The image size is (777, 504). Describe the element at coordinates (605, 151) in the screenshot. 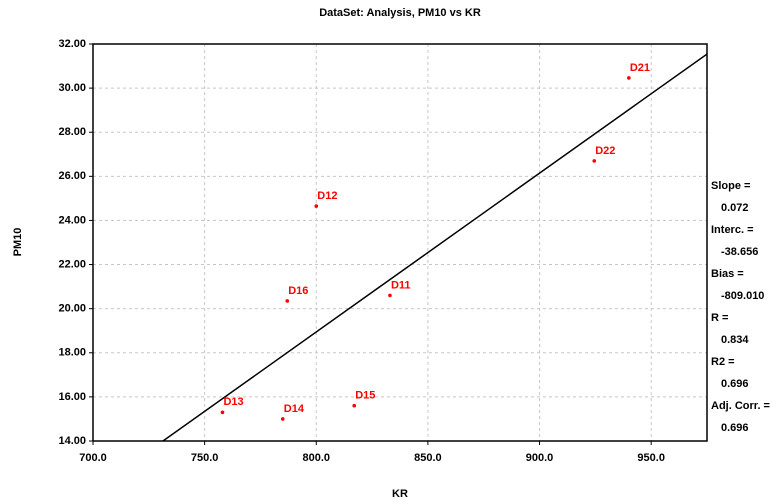

I see `point-label: D22` at that location.